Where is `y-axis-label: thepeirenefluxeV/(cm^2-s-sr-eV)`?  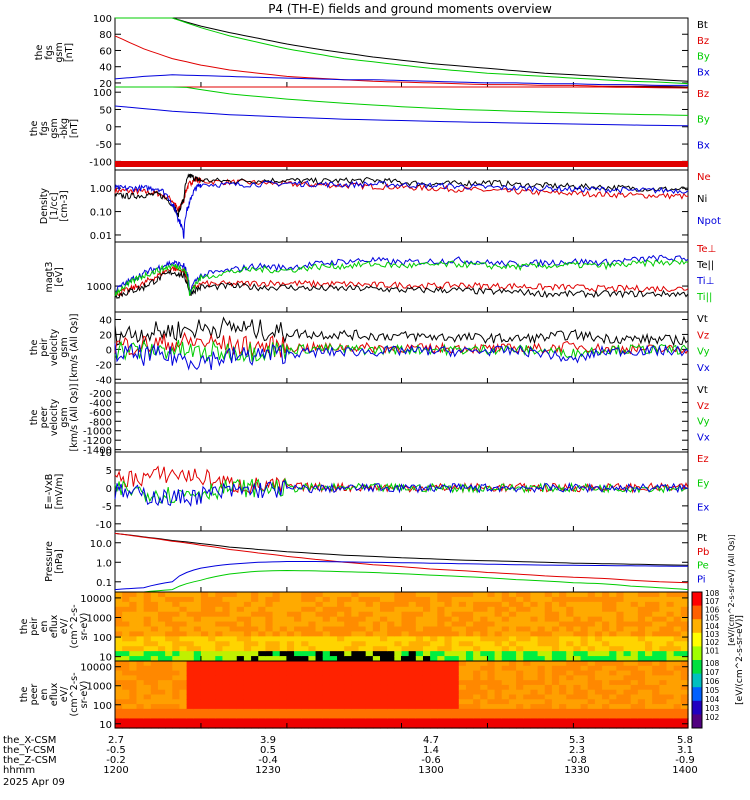 y-axis-label: thepeirenefluxeV/(cm^2-s-sr-eV) is located at coordinates (54, 627).